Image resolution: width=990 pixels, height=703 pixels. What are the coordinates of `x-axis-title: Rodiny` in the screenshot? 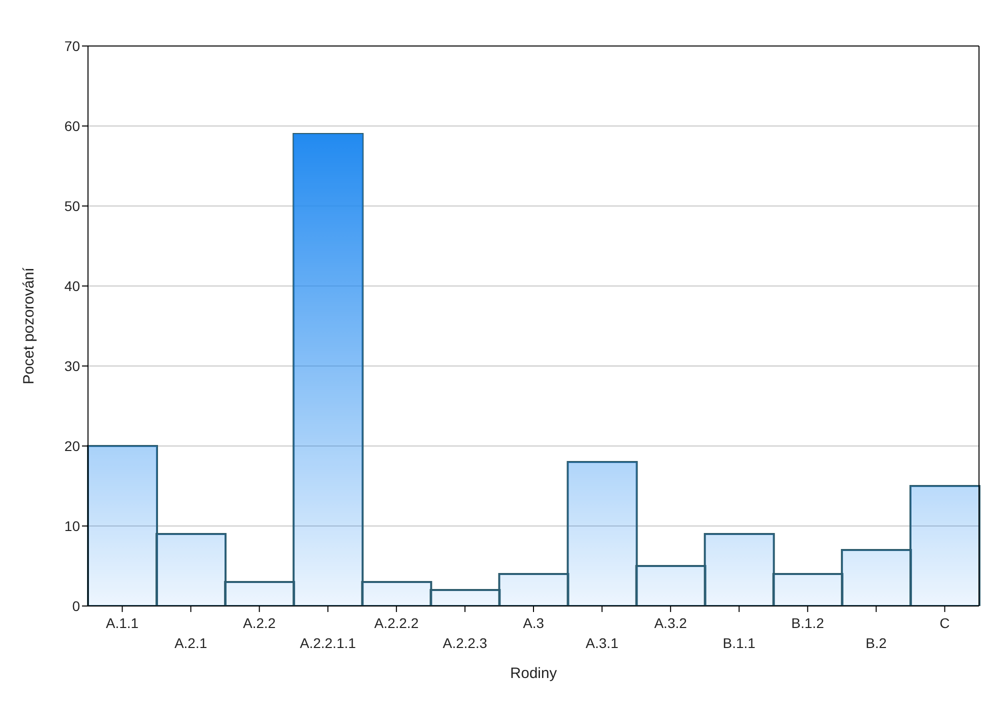 It's located at (534, 673).